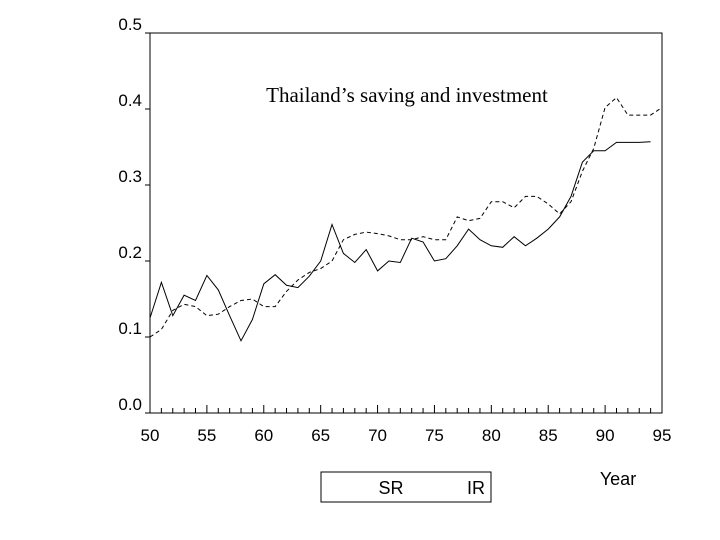 Image resolution: width=720 pixels, height=540 pixels. I want to click on y-tick-label: 0.0, so click(130, 404).